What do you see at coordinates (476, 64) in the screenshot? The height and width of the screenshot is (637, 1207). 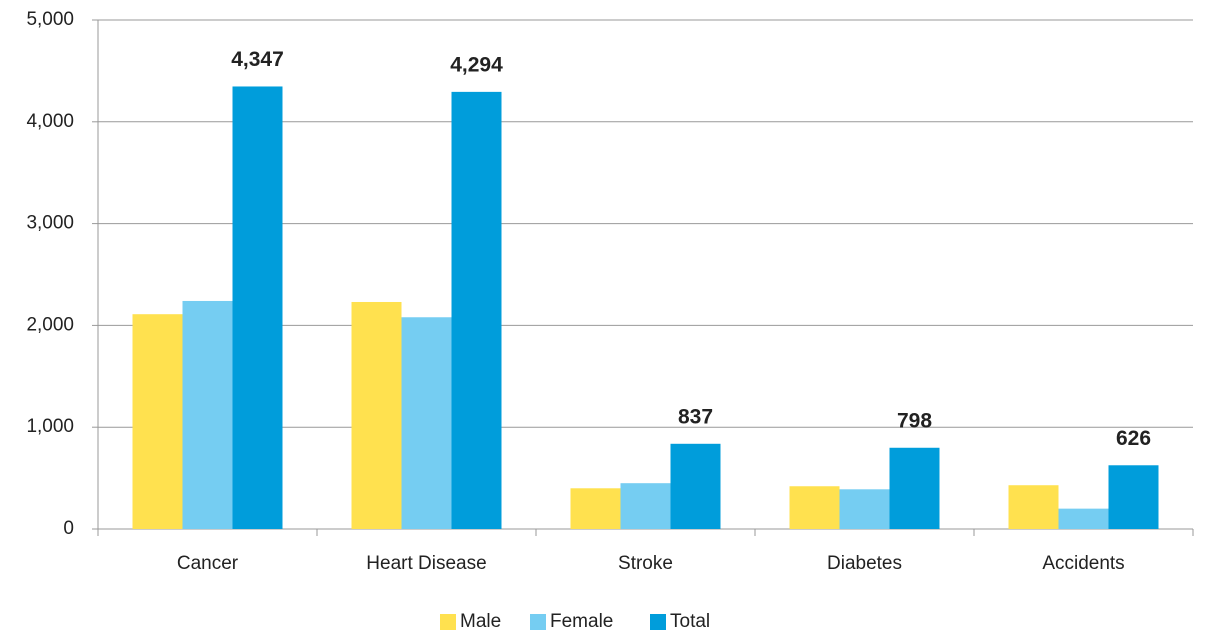 I see `value-label: 4,294` at bounding box center [476, 64].